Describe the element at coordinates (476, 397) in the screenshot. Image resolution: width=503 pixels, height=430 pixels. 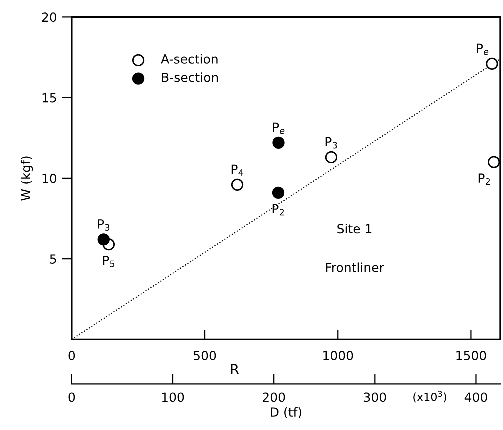
I see `x2-tick-label: 400` at that location.